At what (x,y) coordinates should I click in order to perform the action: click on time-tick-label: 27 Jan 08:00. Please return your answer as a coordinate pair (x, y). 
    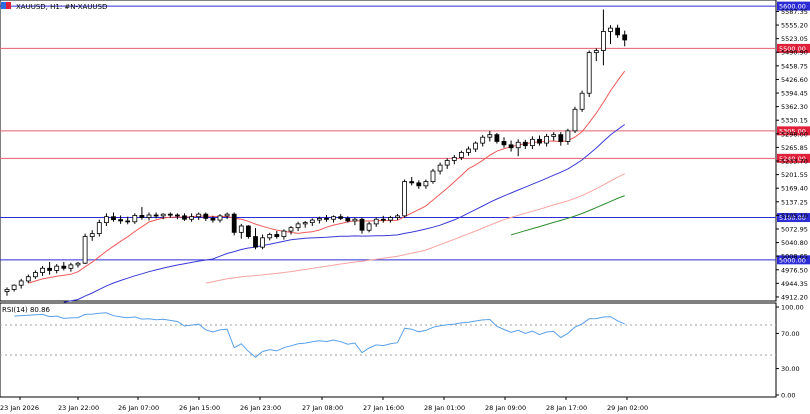
    Looking at the image, I should click on (322, 408).